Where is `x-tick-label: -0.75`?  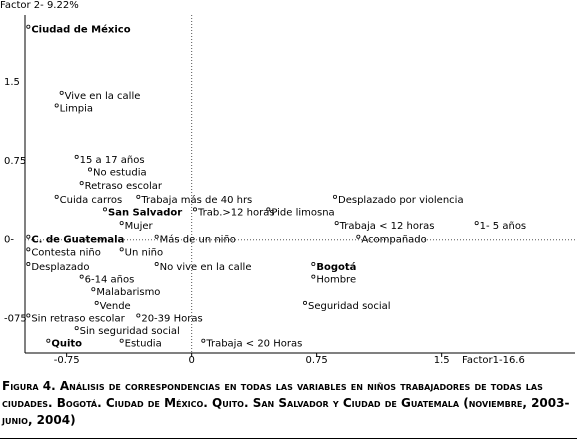
x-tick-label: -0.75 is located at coordinates (67, 360).